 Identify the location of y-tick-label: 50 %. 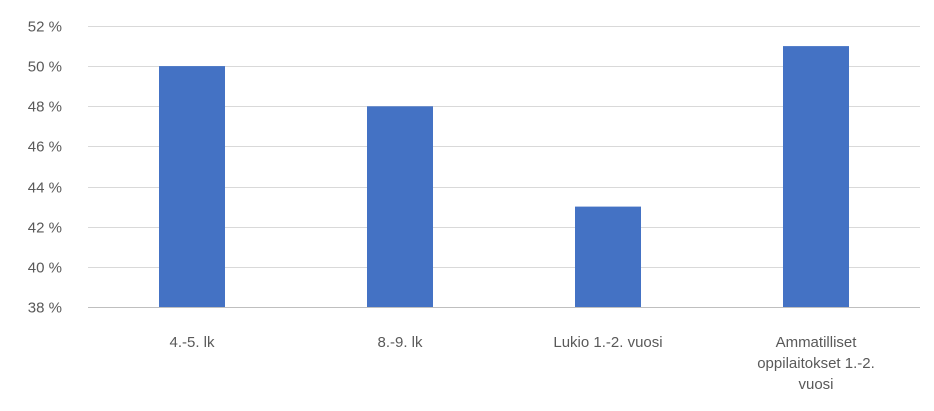
(45, 67).